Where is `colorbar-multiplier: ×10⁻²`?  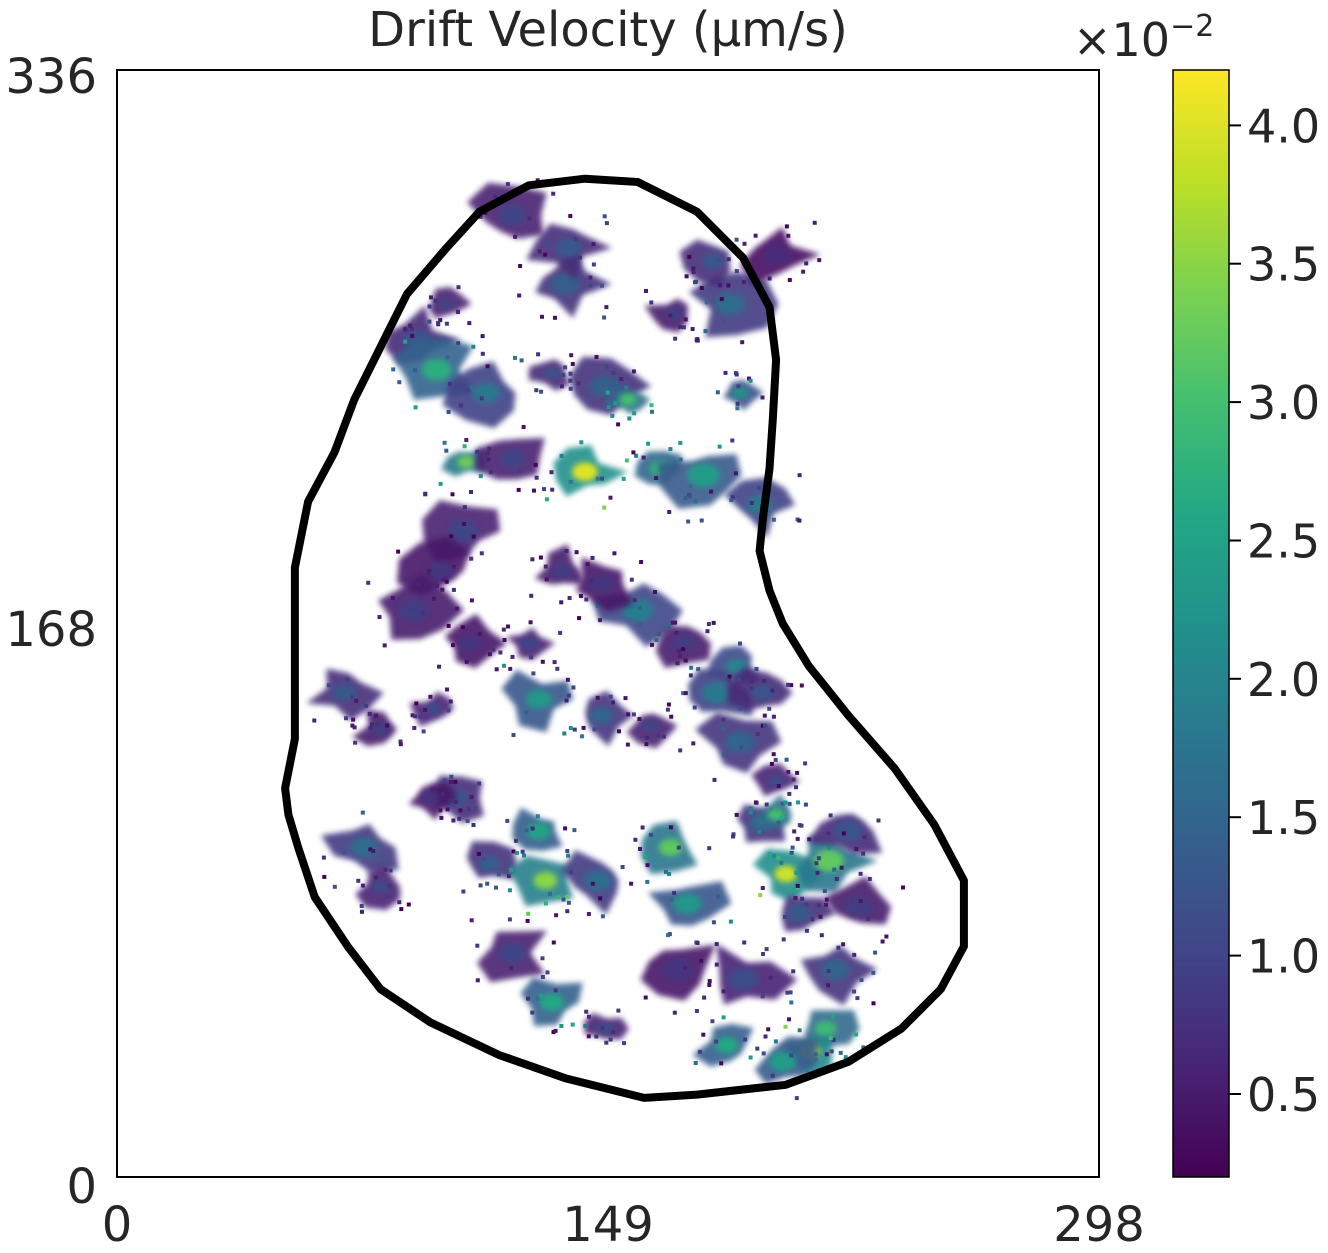
colorbar-multiplier: ×10⁻² is located at coordinates (1143, 38).